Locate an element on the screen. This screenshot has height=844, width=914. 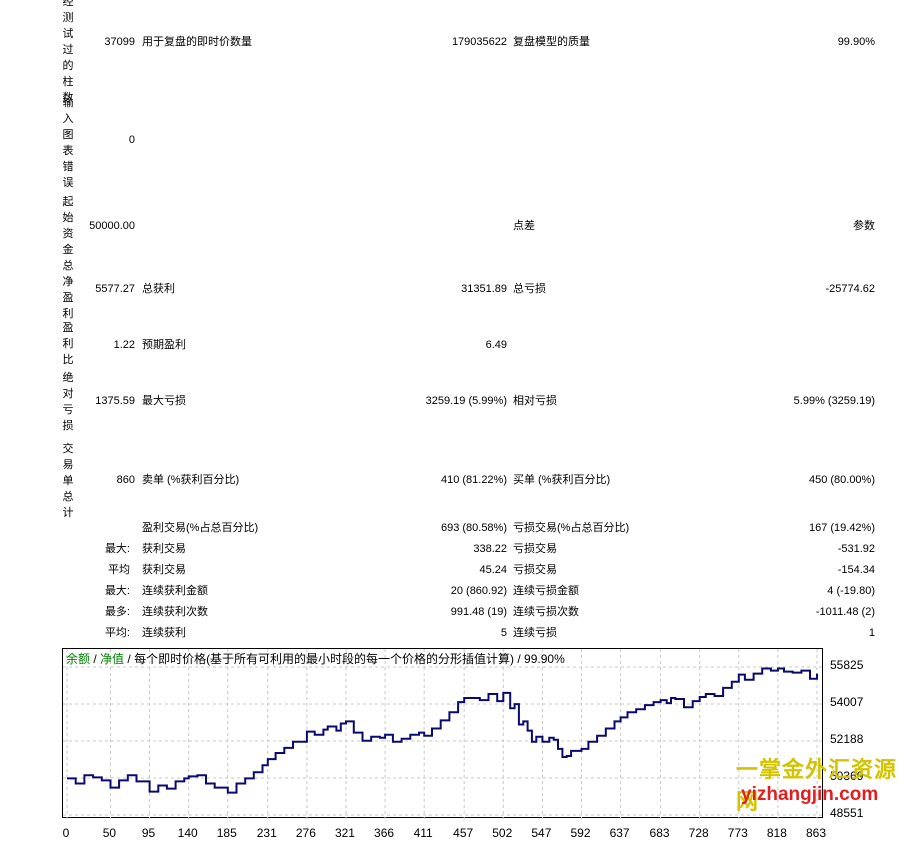
value: 3259.19 (5.99%) is located at coordinates (466, 401).